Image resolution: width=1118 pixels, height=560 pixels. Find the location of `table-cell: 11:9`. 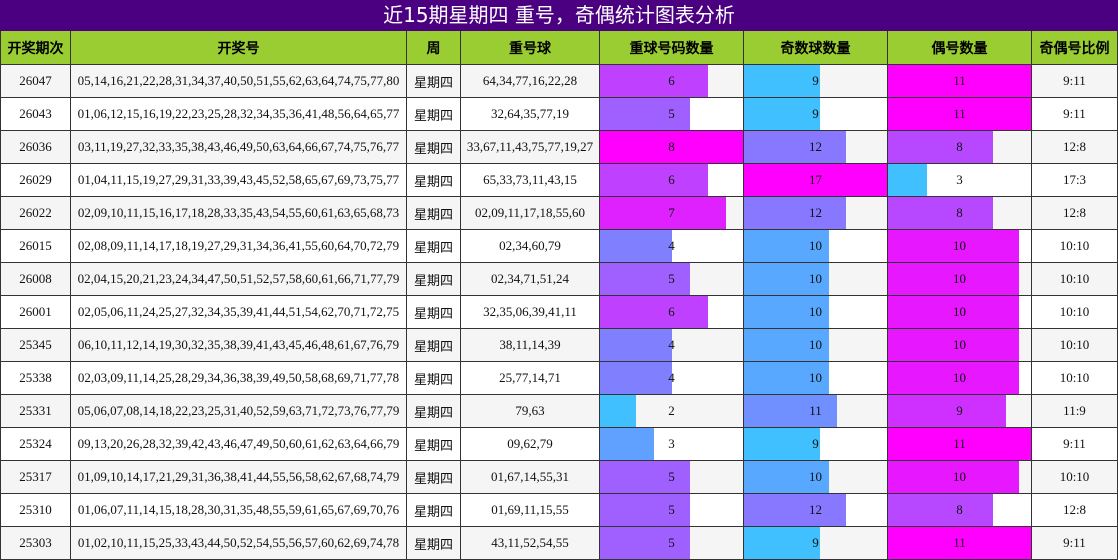

table-cell: 11:9 is located at coordinates (1075, 411).